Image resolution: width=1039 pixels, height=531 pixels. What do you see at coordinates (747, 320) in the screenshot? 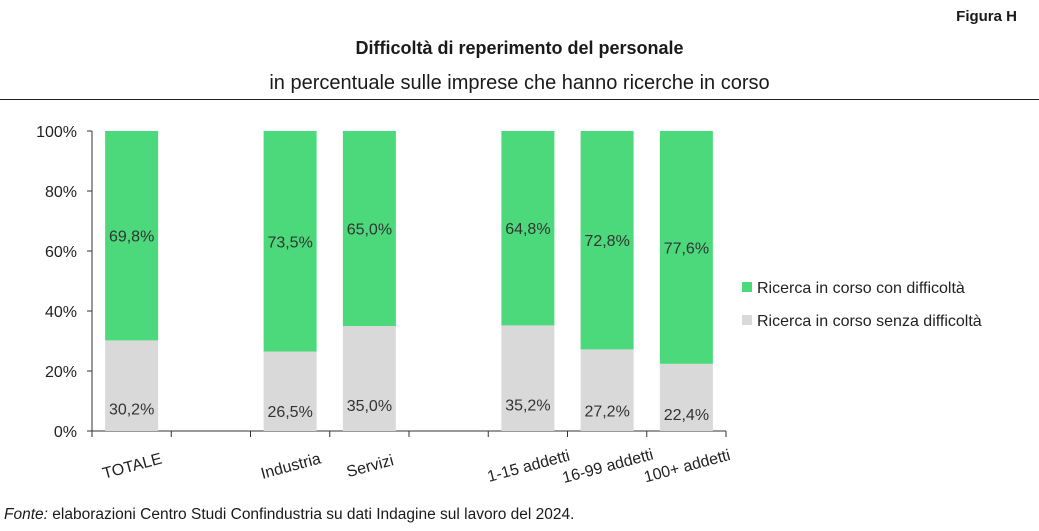
I see `legend-swatch-senza-difficolta` at bounding box center [747, 320].